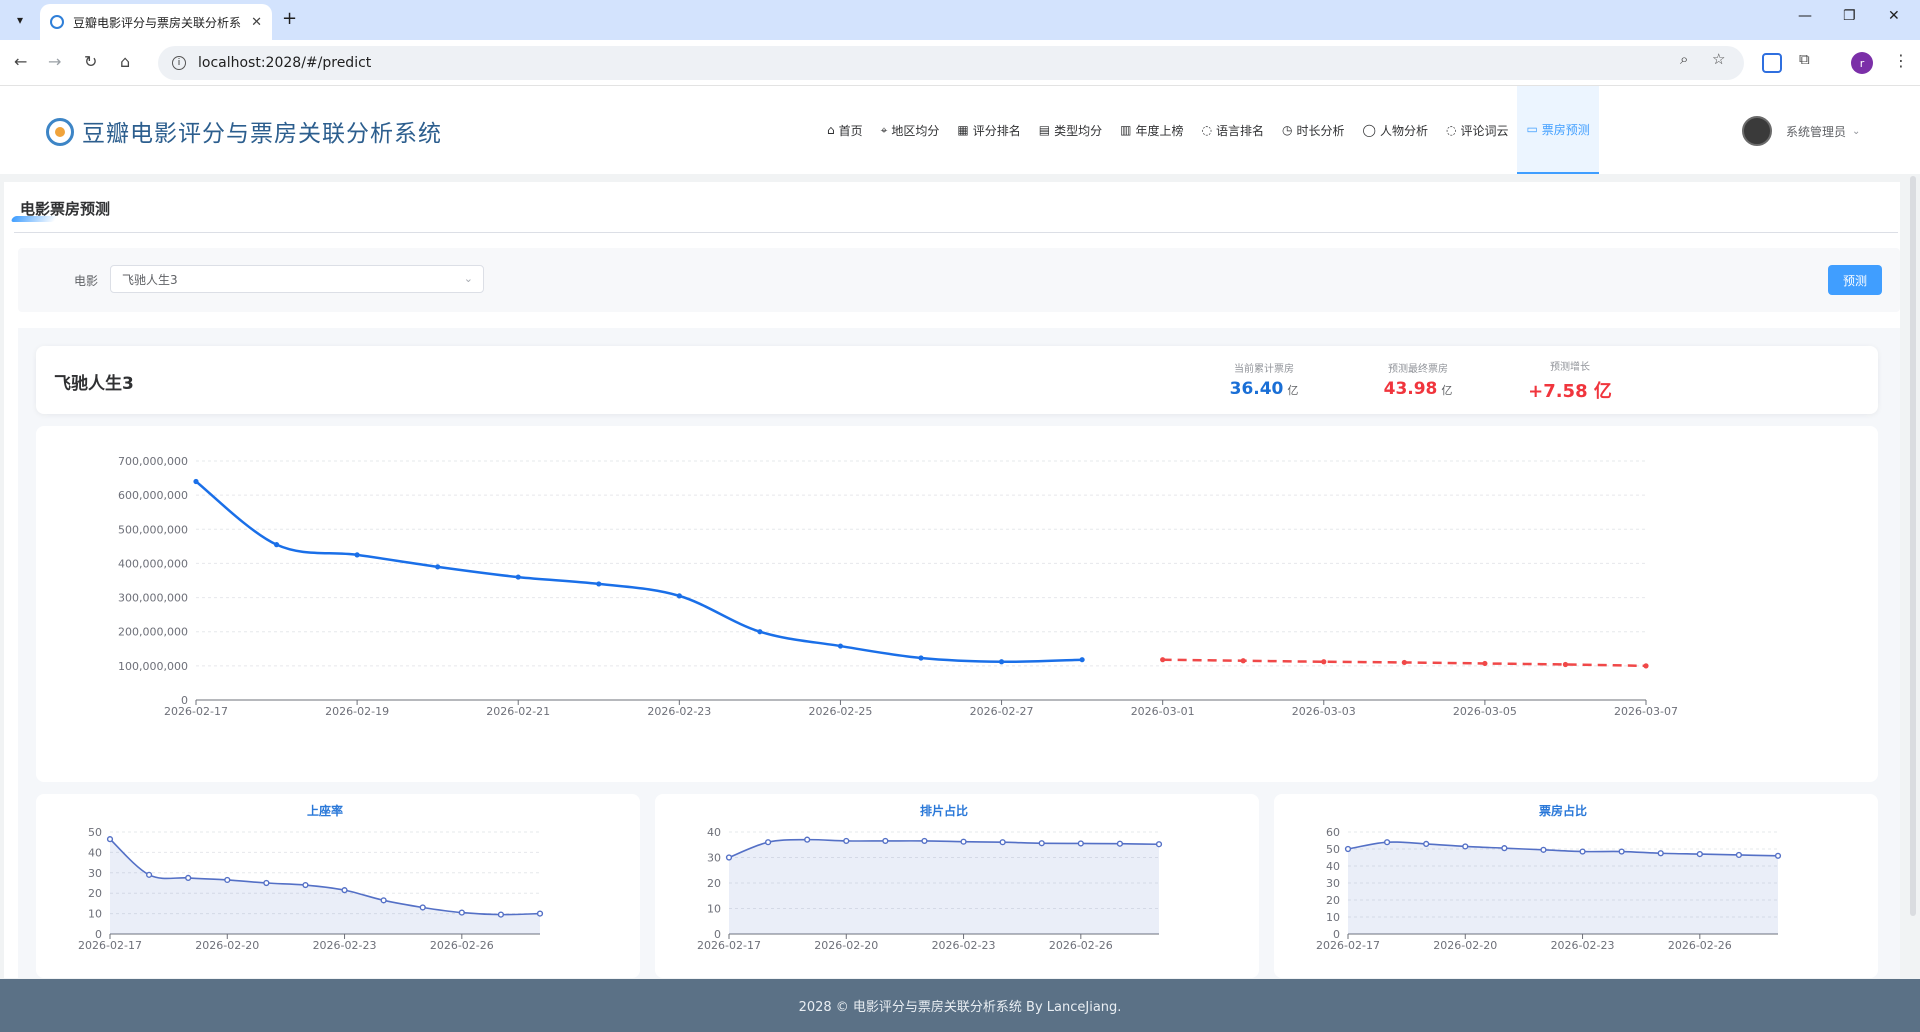 The image size is (1920, 1032). I want to click on movie-select-value: 飞驰人生3, so click(150, 279).